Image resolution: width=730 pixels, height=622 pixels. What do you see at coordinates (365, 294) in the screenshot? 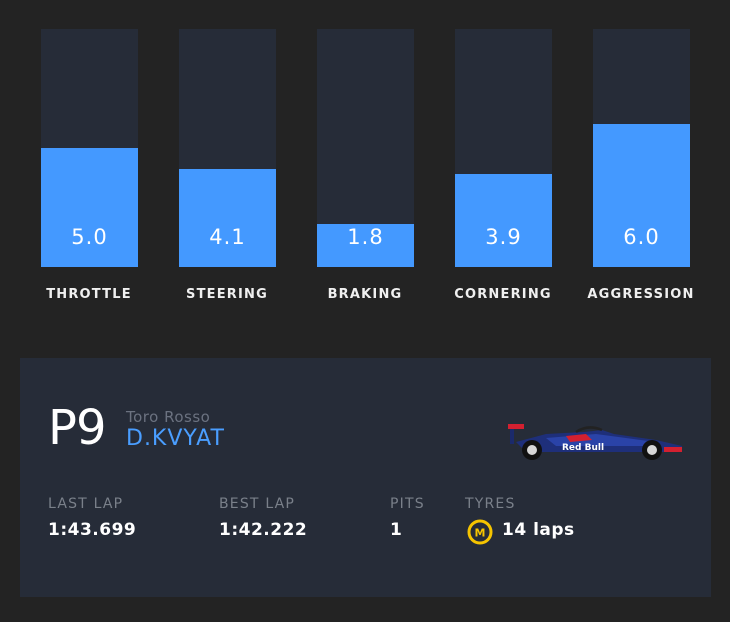
I see `braking-label: BRAKING` at bounding box center [365, 294].